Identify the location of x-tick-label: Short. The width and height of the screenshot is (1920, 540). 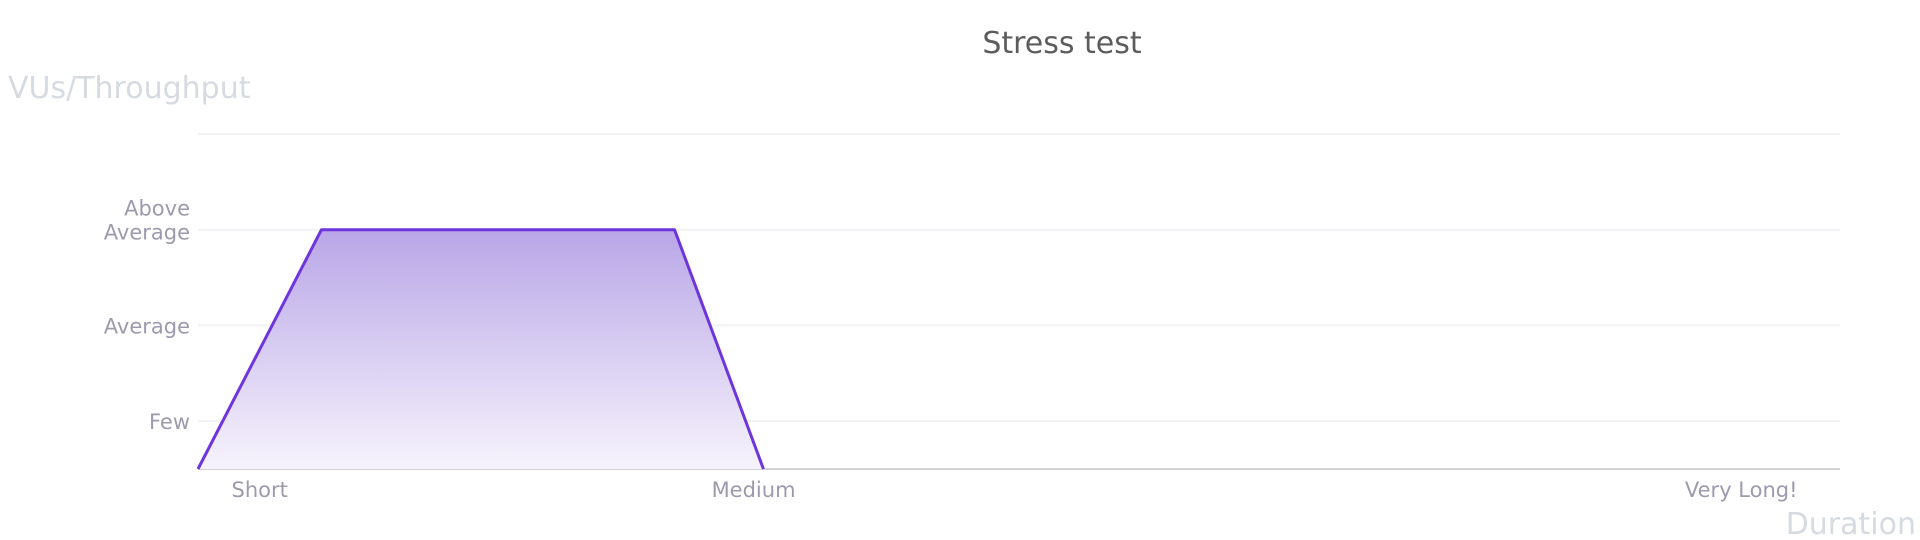
(260, 490).